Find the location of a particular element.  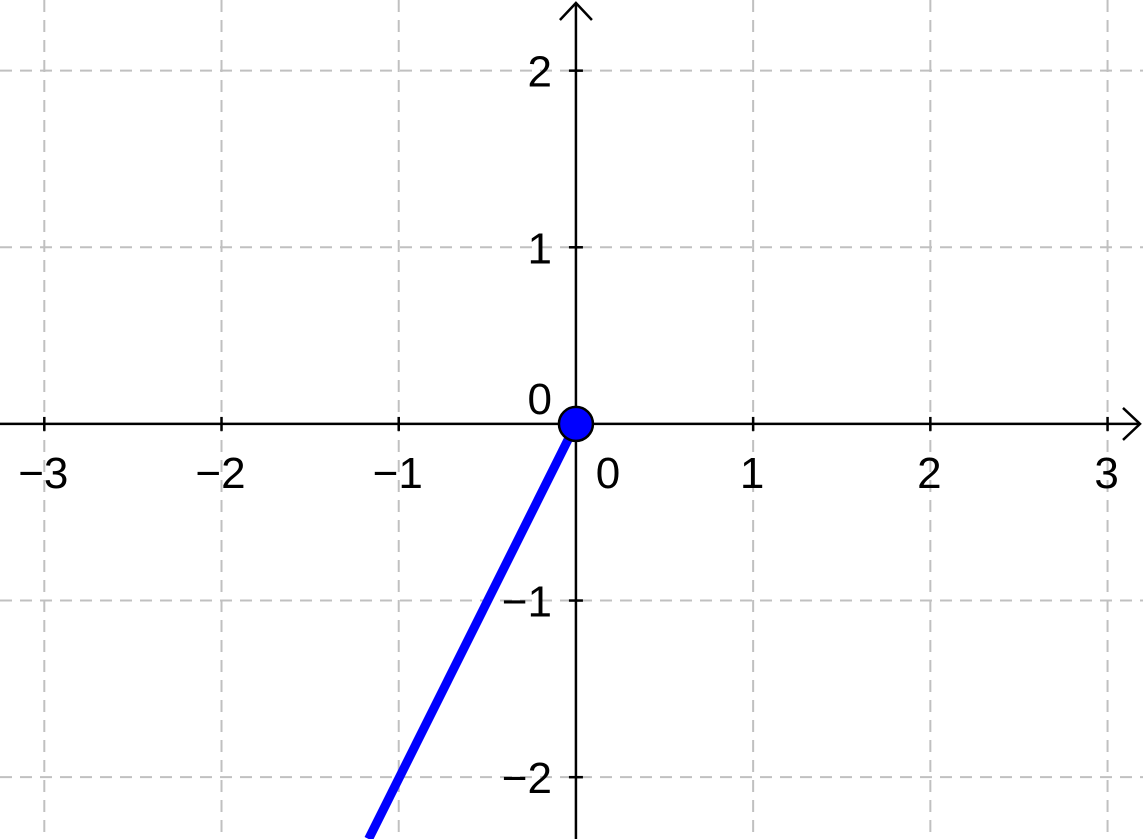

series-line is located at coordinates (472, 630).